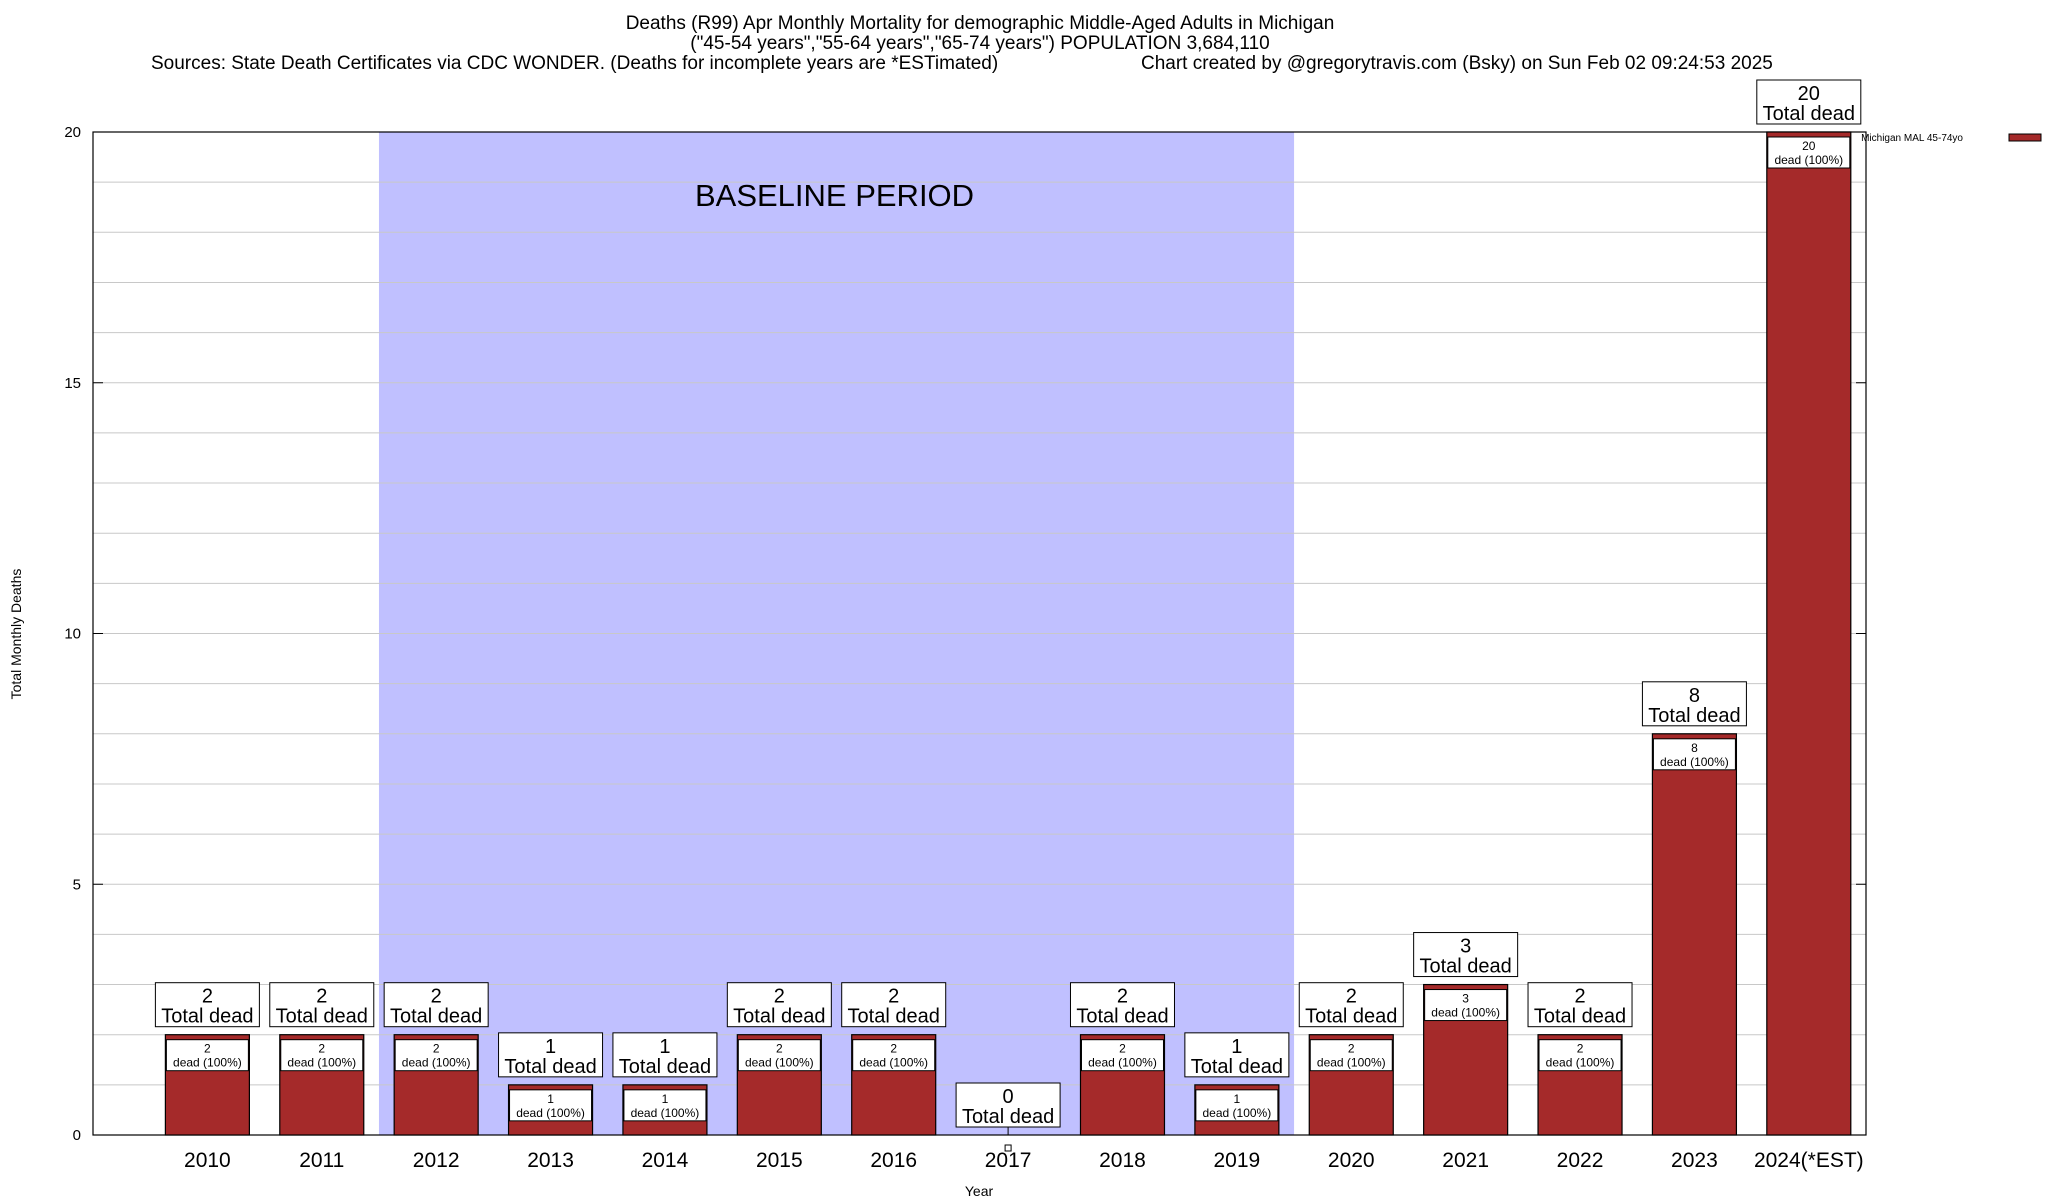 Image resolution: width=2048 pixels, height=1200 pixels. I want to click on y-tick-label: 15, so click(72, 383).